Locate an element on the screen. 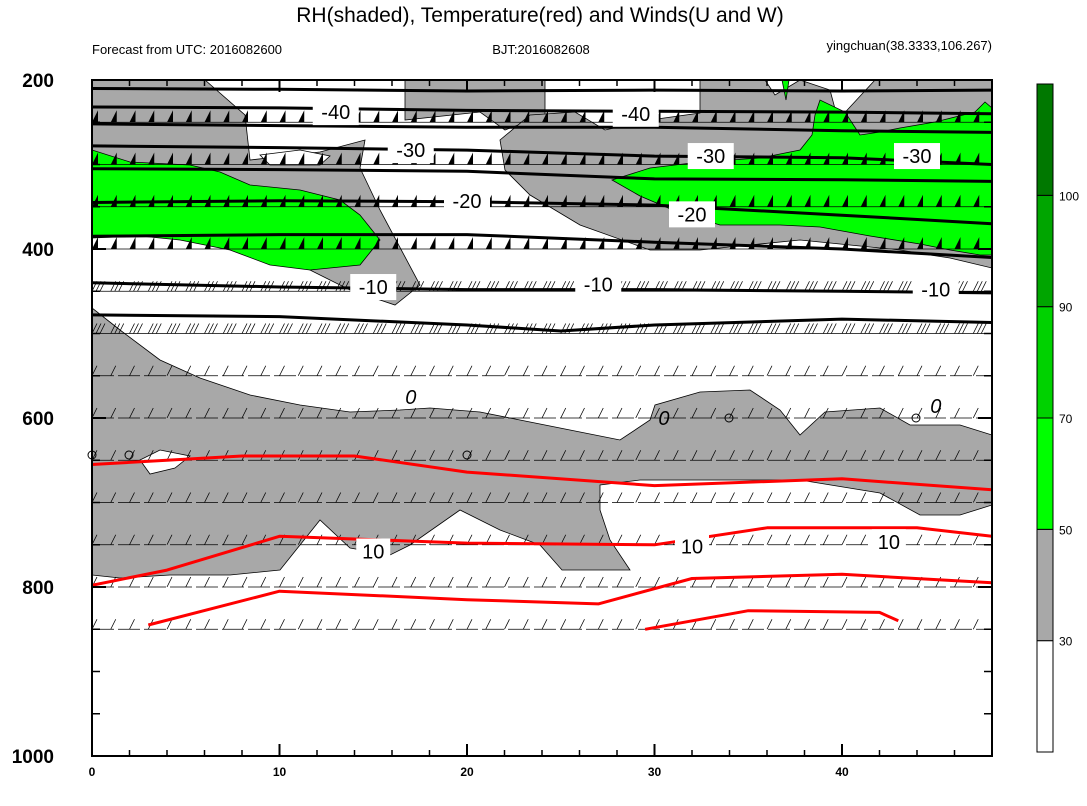  contour-label: -20 is located at coordinates (692, 215).